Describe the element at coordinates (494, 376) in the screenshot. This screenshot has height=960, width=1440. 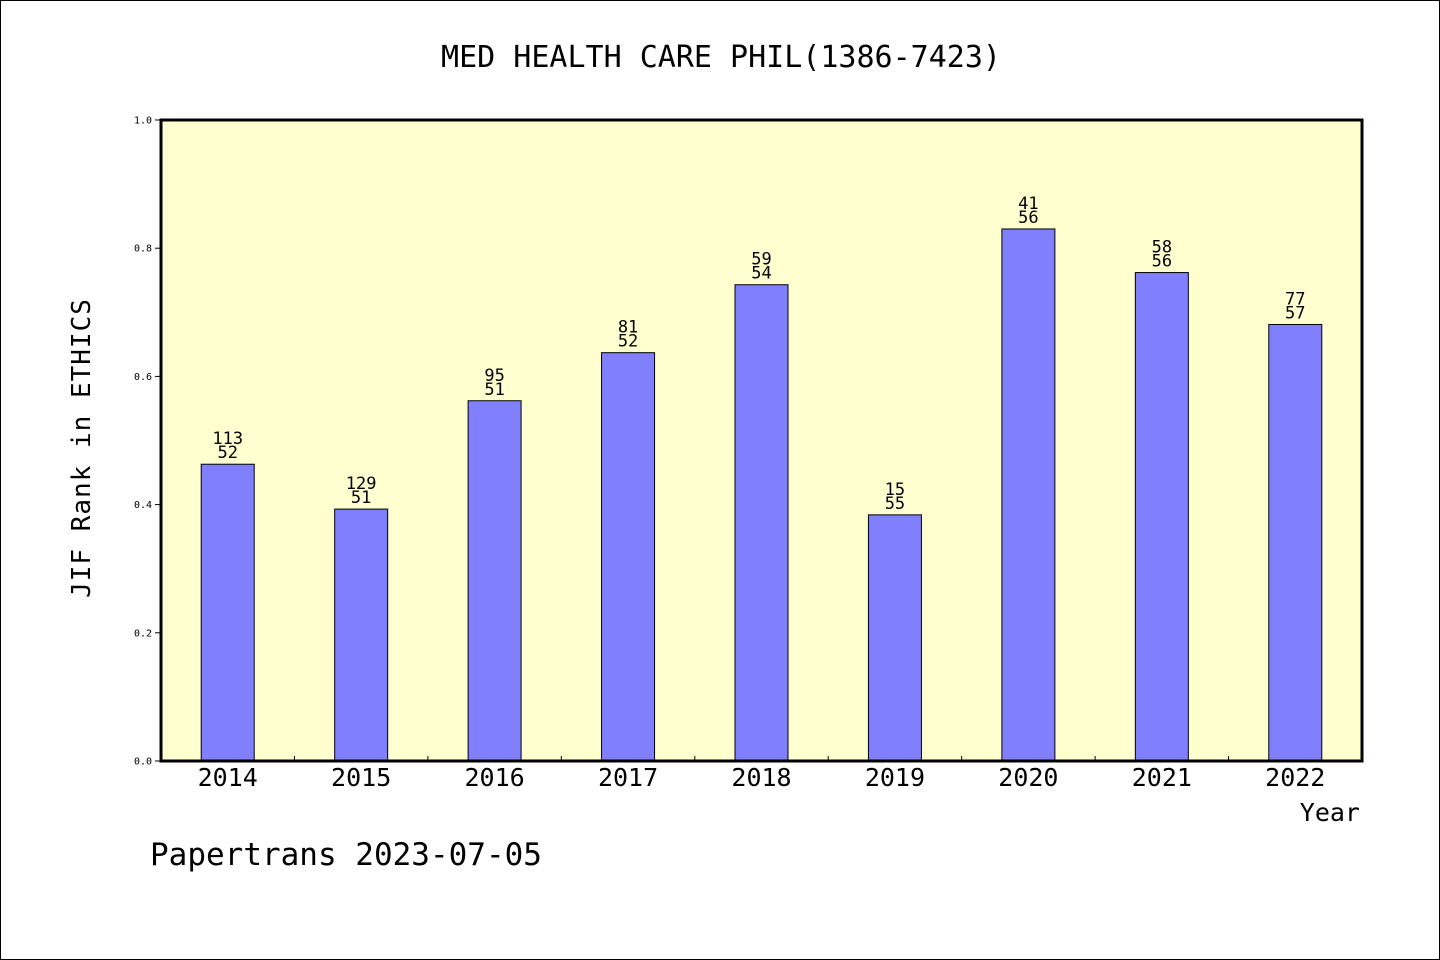
I see `bar-label-rank: 95` at that location.